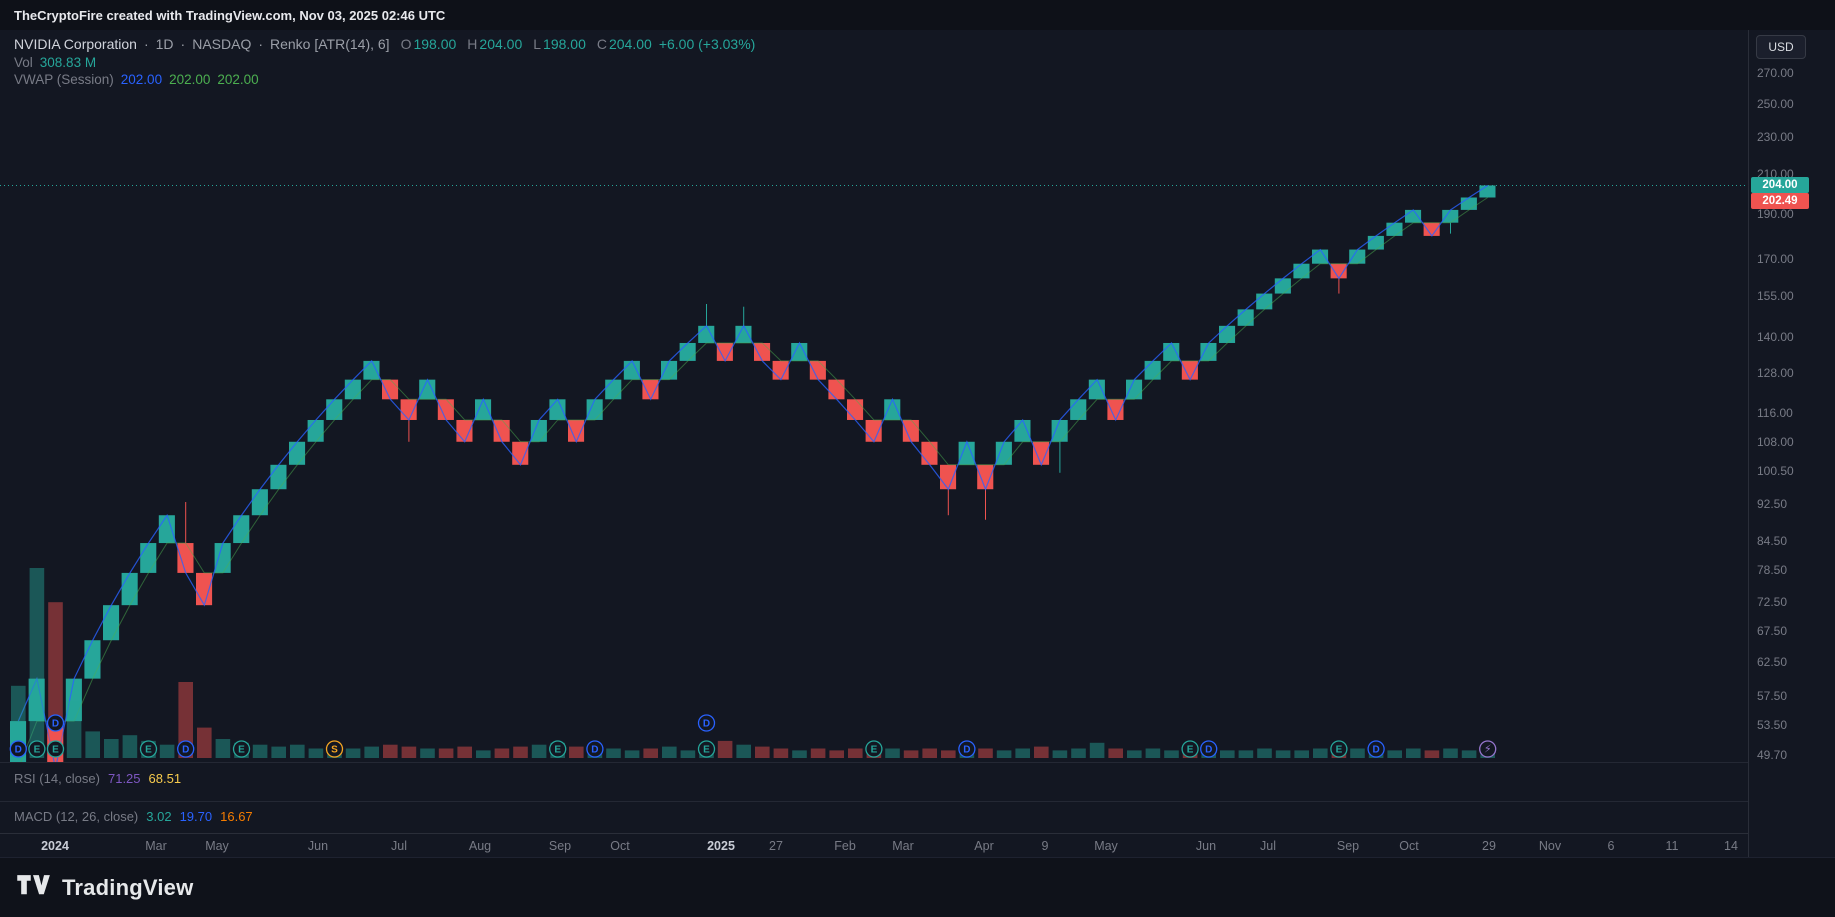  Describe the element at coordinates (1206, 846) in the screenshot. I see `time-axis-label: Jun` at that location.